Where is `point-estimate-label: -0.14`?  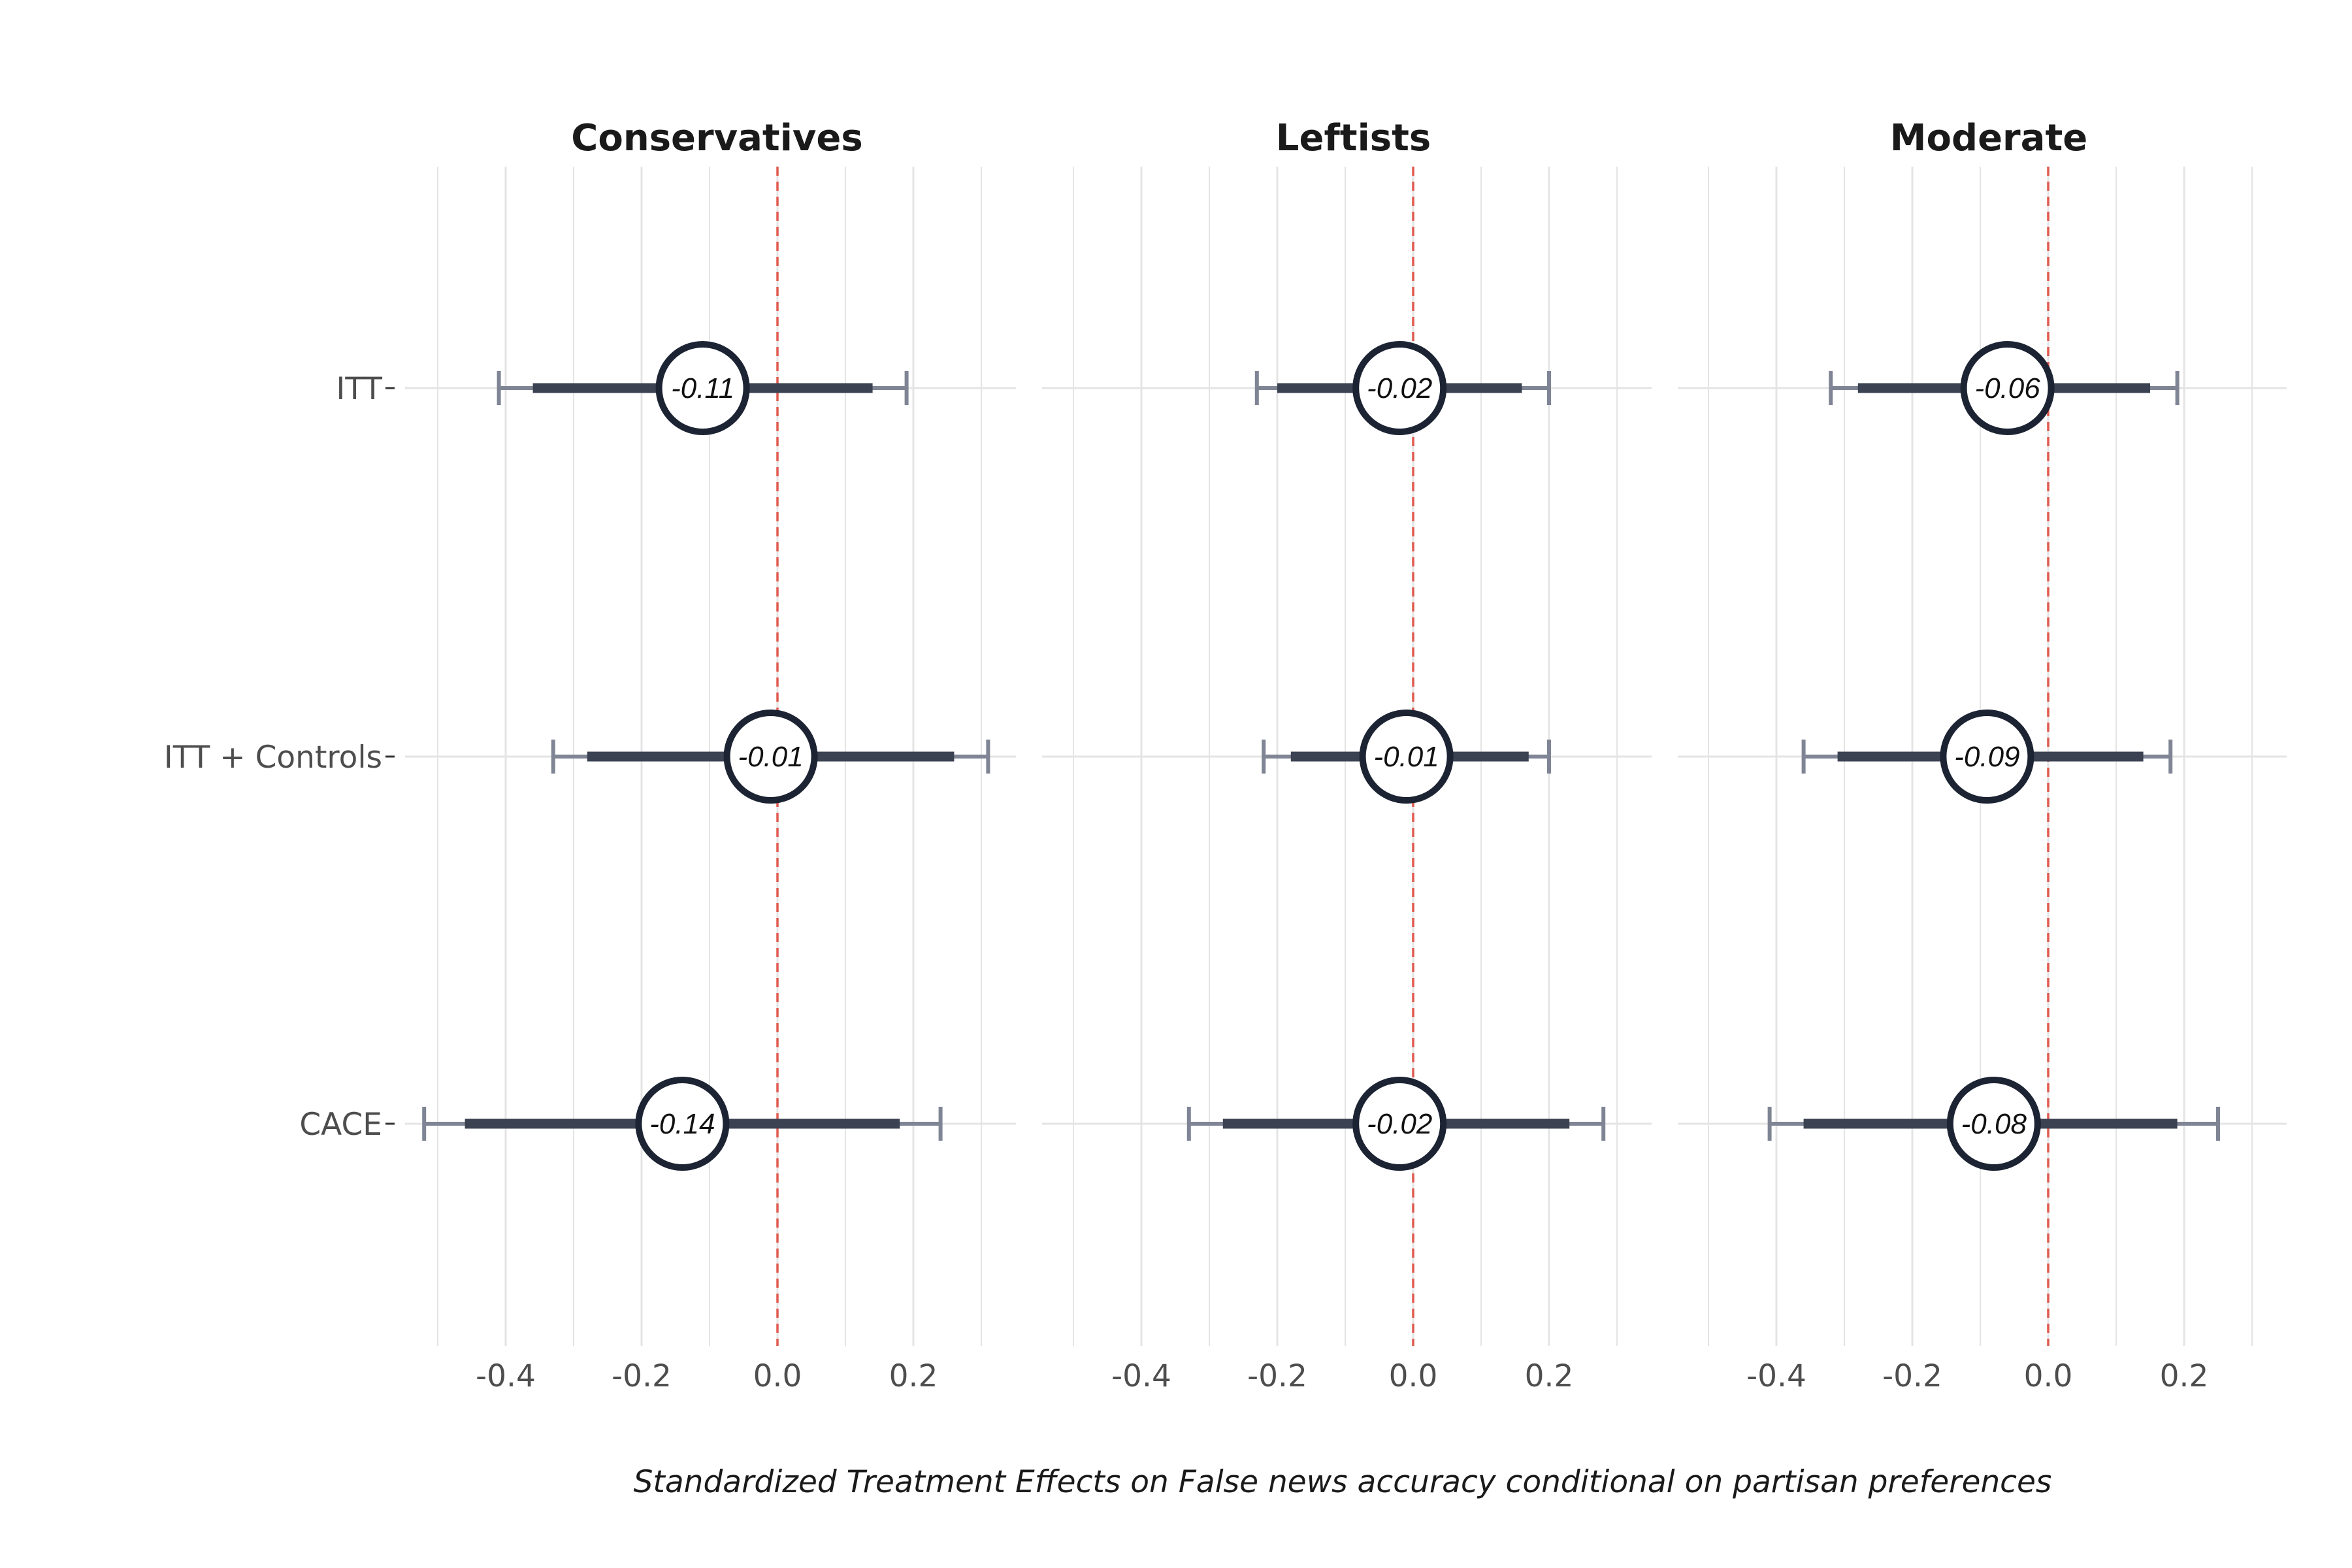
point-estimate-label: -0.14 is located at coordinates (682, 1124).